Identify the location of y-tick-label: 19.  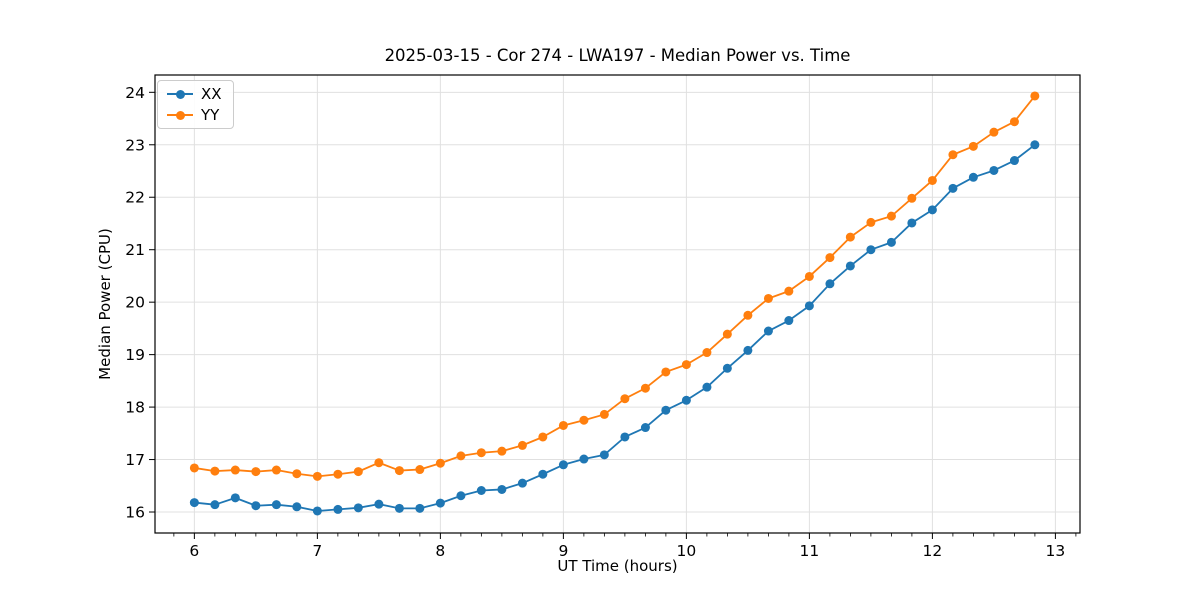
(135, 355).